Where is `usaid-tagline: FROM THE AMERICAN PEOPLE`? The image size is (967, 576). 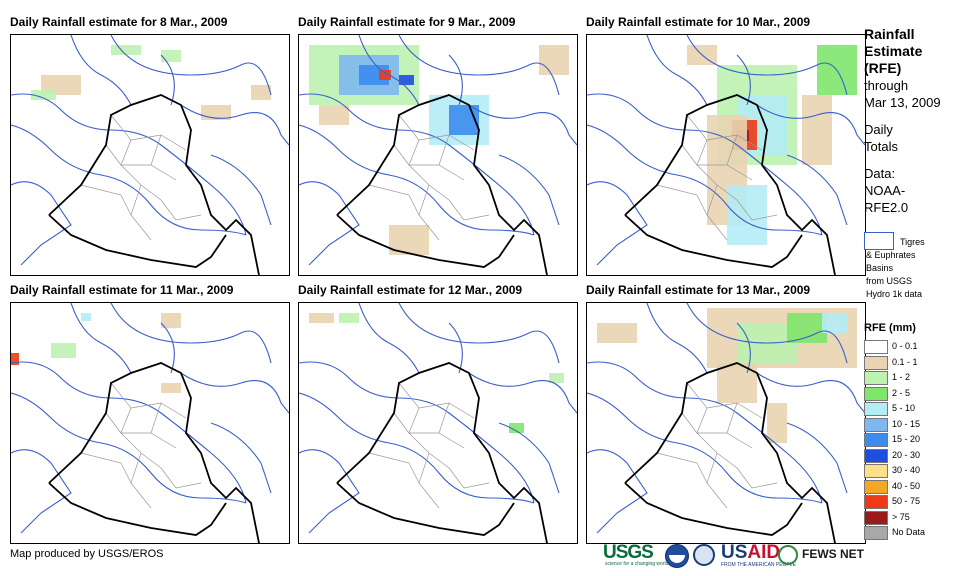 usaid-tagline: FROM THE AMERICAN PEOPLE is located at coordinates (758, 565).